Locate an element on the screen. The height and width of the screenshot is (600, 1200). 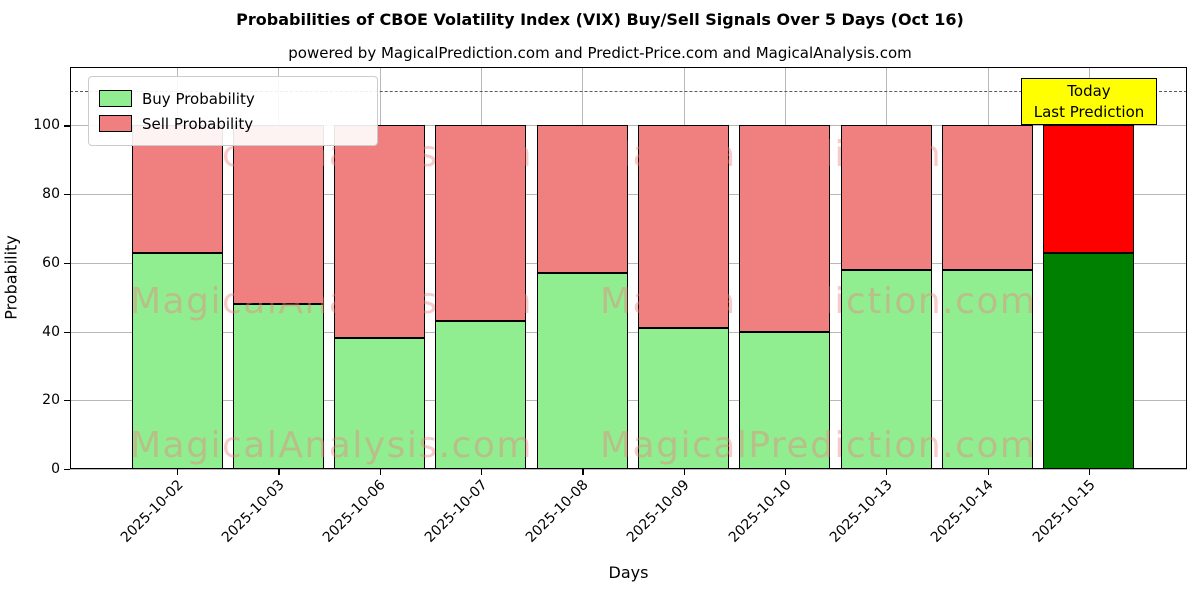
buy-swatch is located at coordinates (115, 98).